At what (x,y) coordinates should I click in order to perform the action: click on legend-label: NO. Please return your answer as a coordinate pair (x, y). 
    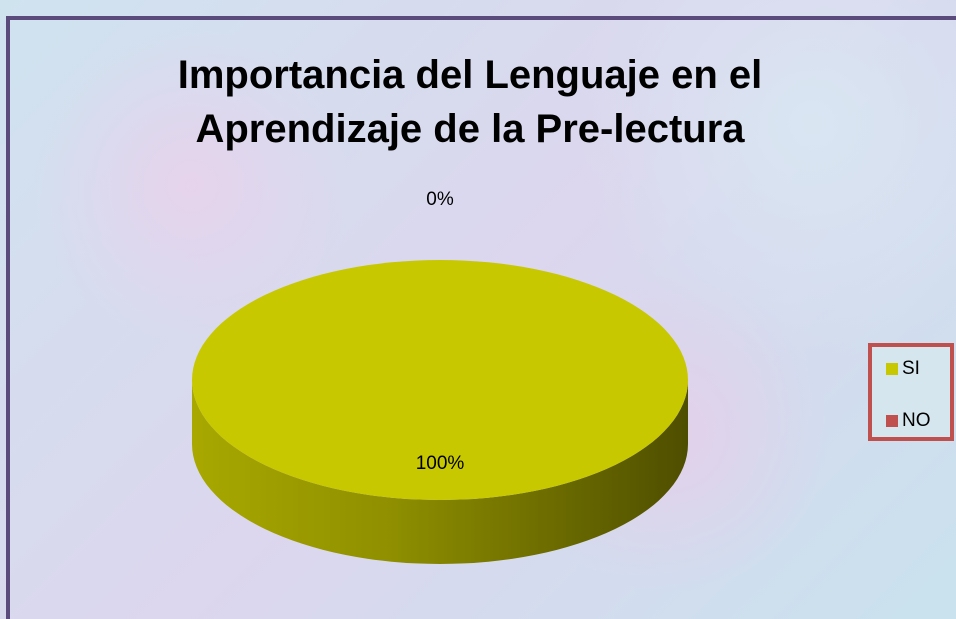
    Looking at the image, I should click on (916, 420).